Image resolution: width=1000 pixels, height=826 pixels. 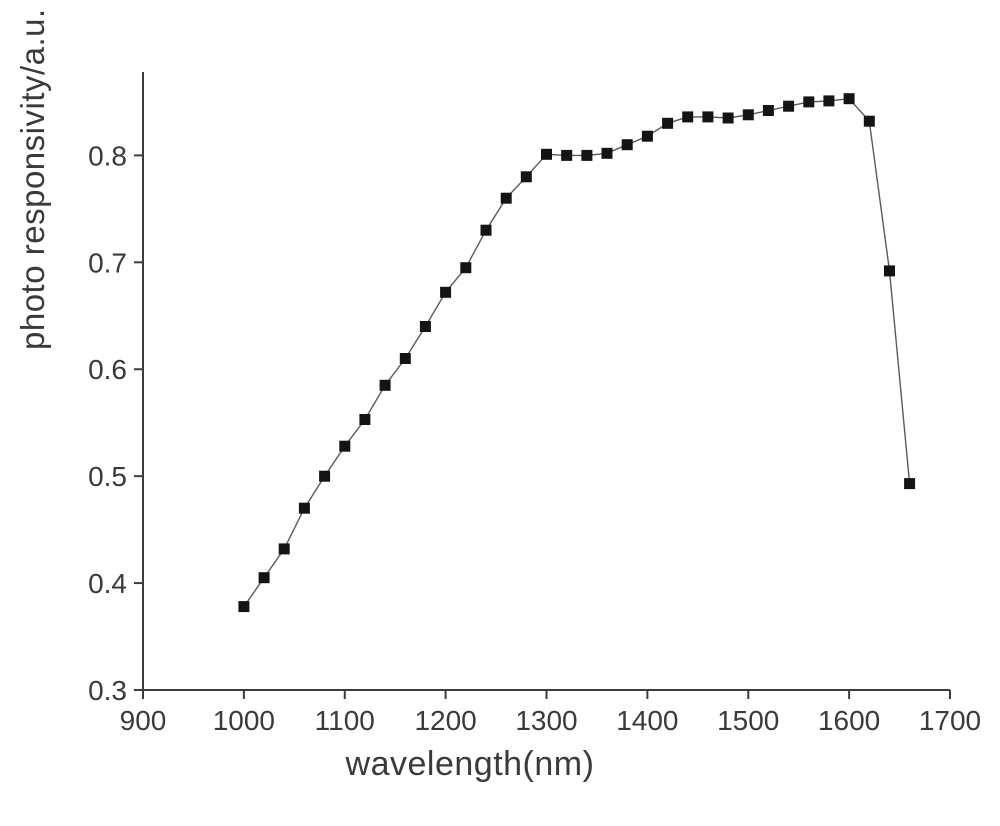 What do you see at coordinates (647, 720) in the screenshot?
I see `x-tick-label: 1400` at bounding box center [647, 720].